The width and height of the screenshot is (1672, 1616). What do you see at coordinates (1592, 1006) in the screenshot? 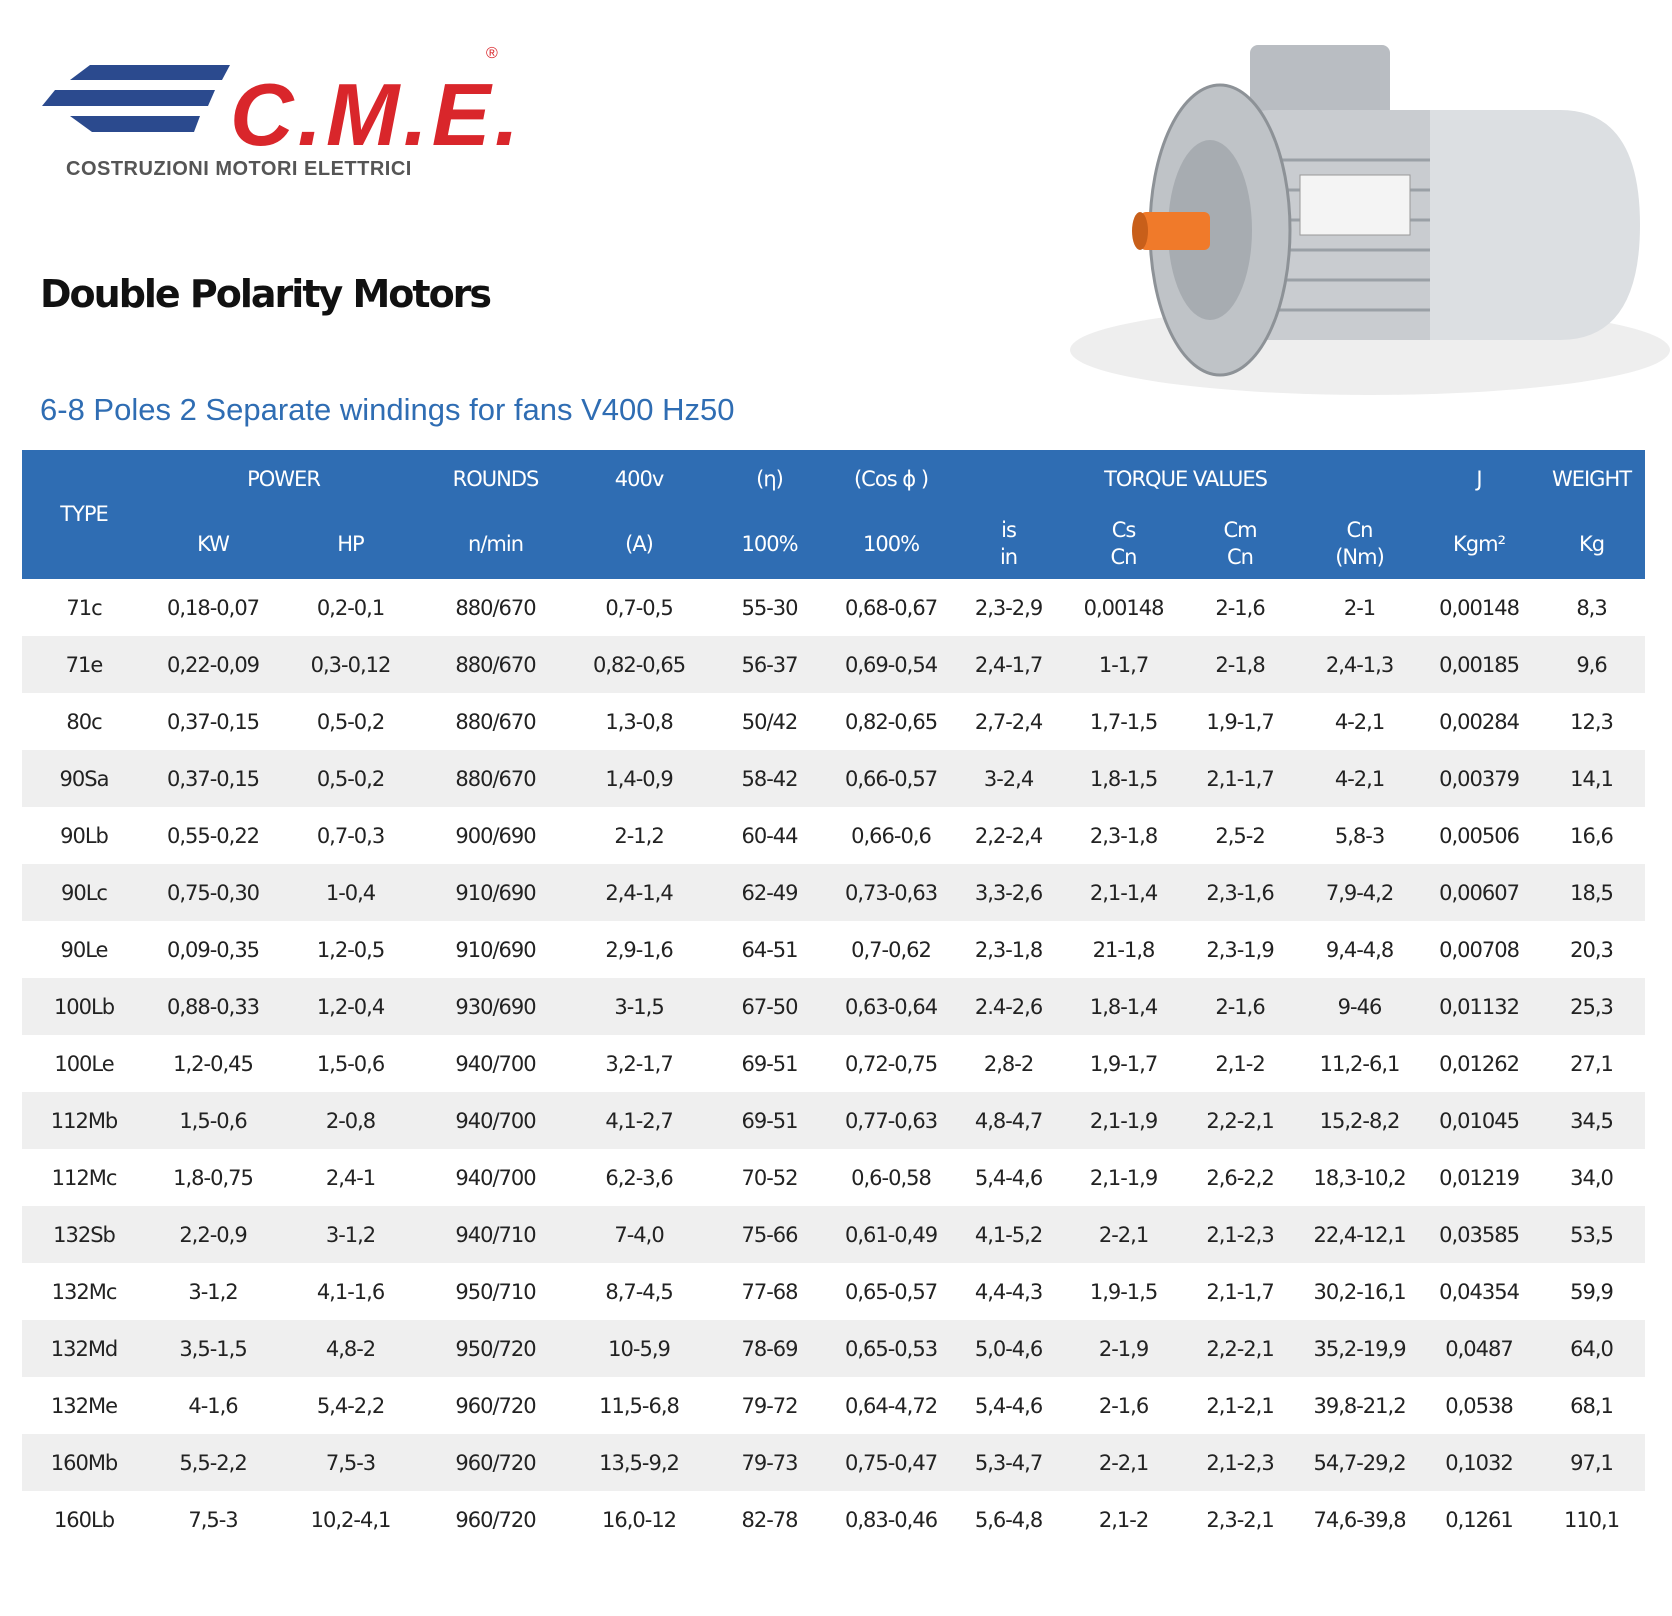
I see `table-cell: 25,3` at bounding box center [1592, 1006].